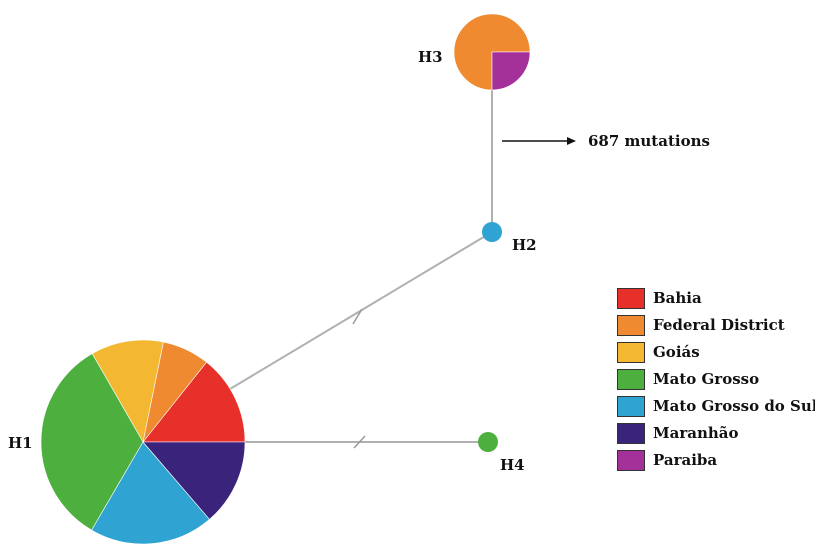 The height and width of the screenshot is (546, 815). I want to click on legend-item-federal-district: Federal District, so click(716, 325).